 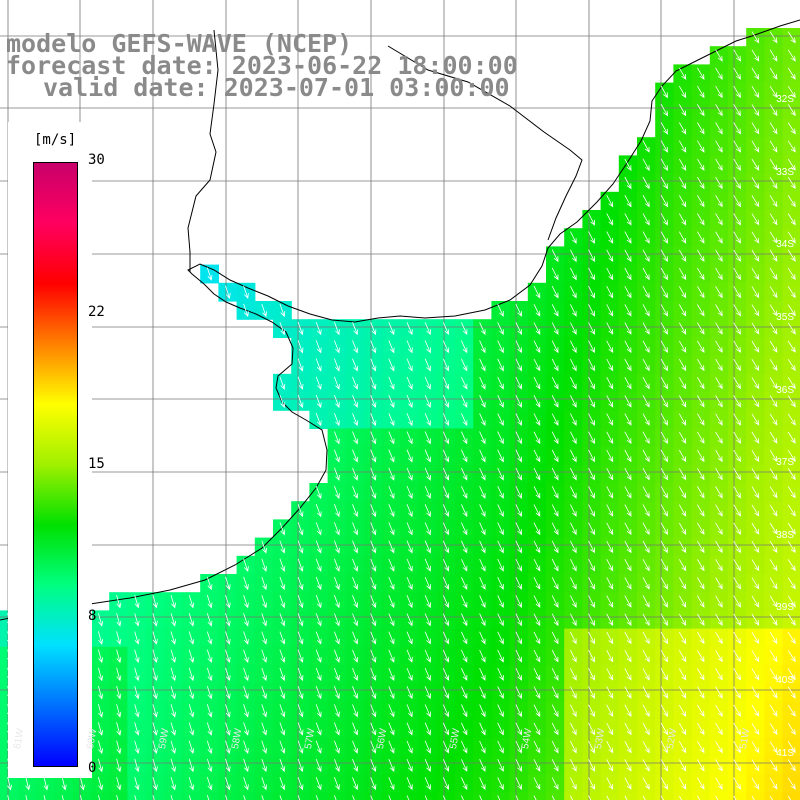 I want to click on forecast-date: forecast date: 2023-06-22 18:00:00, so click(x=262, y=65).